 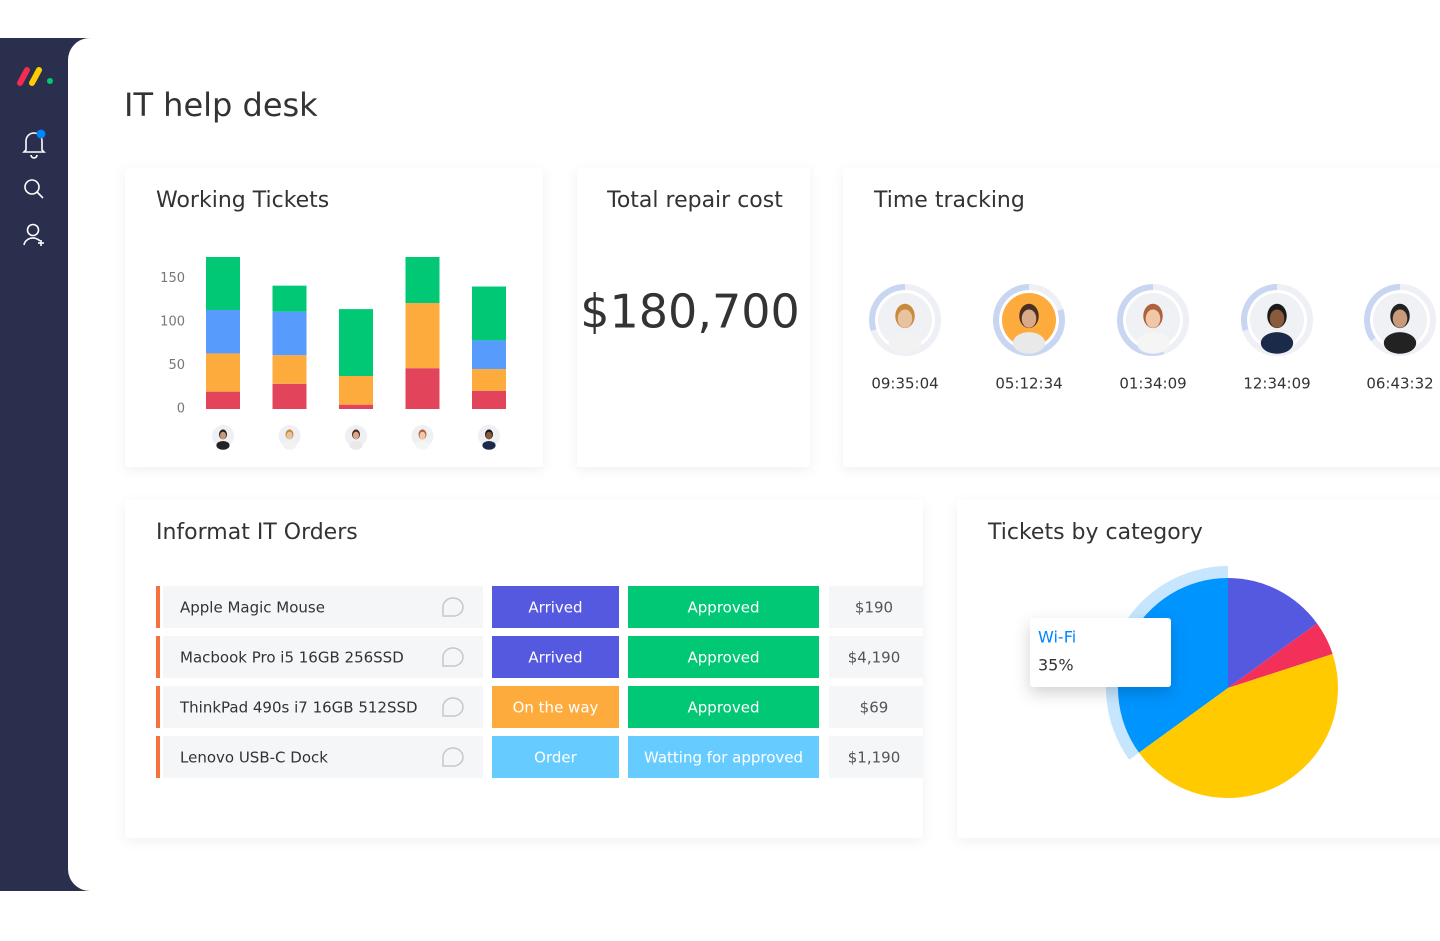 What do you see at coordinates (1276, 384) in the screenshot?
I see `time-value: 12:34:09` at bounding box center [1276, 384].